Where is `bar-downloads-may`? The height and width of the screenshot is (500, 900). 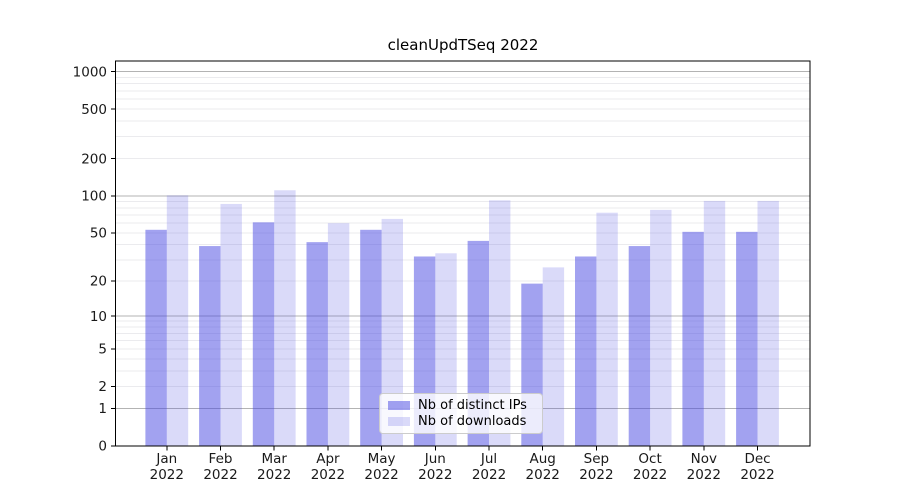
bar-downloads-may is located at coordinates (392, 332).